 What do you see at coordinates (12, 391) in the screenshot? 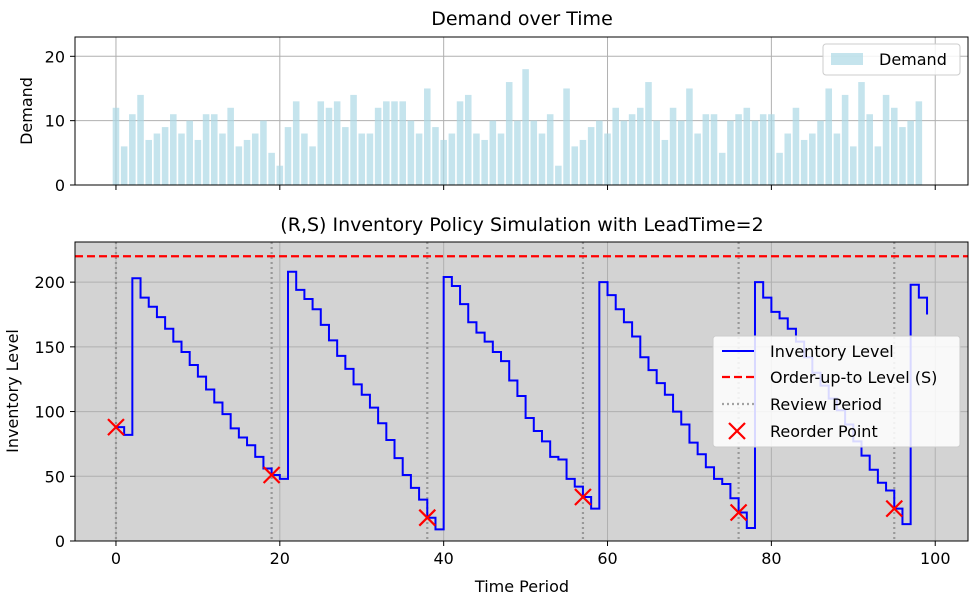
I see `inventory-y-axis-label: Inventory Level` at bounding box center [12, 391].